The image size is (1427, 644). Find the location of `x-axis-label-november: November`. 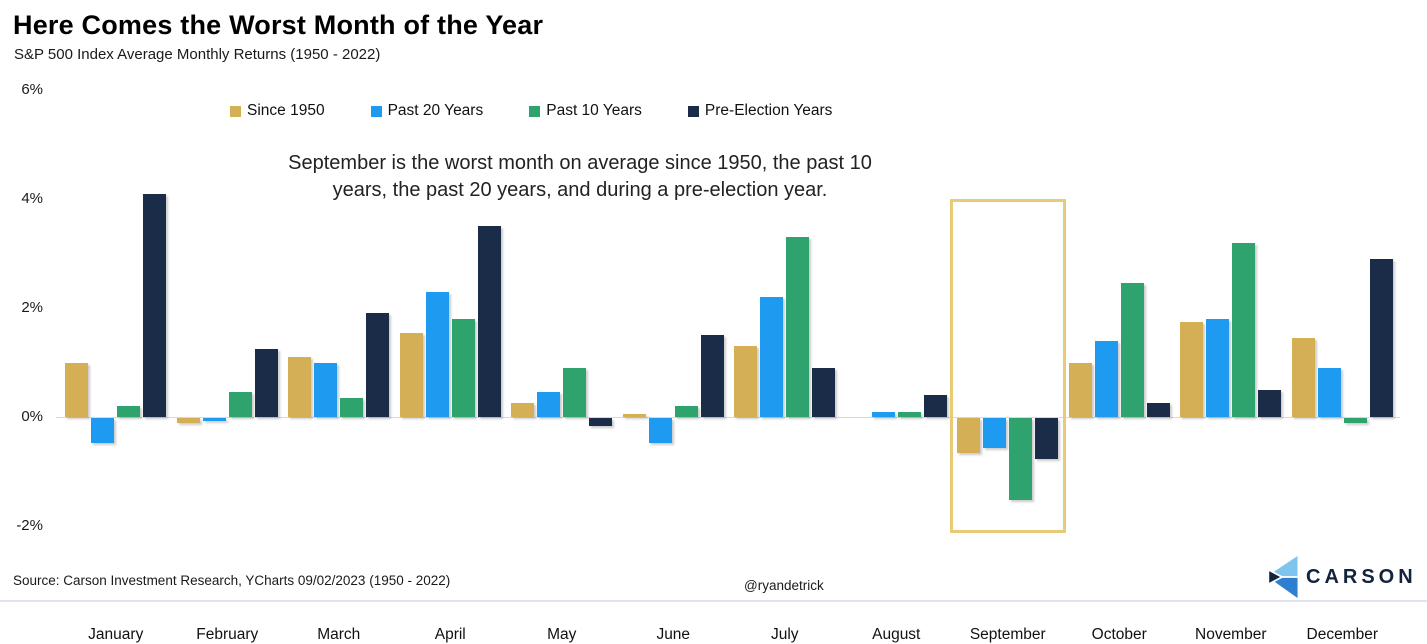

x-axis-label-november: November is located at coordinates (1231, 634).